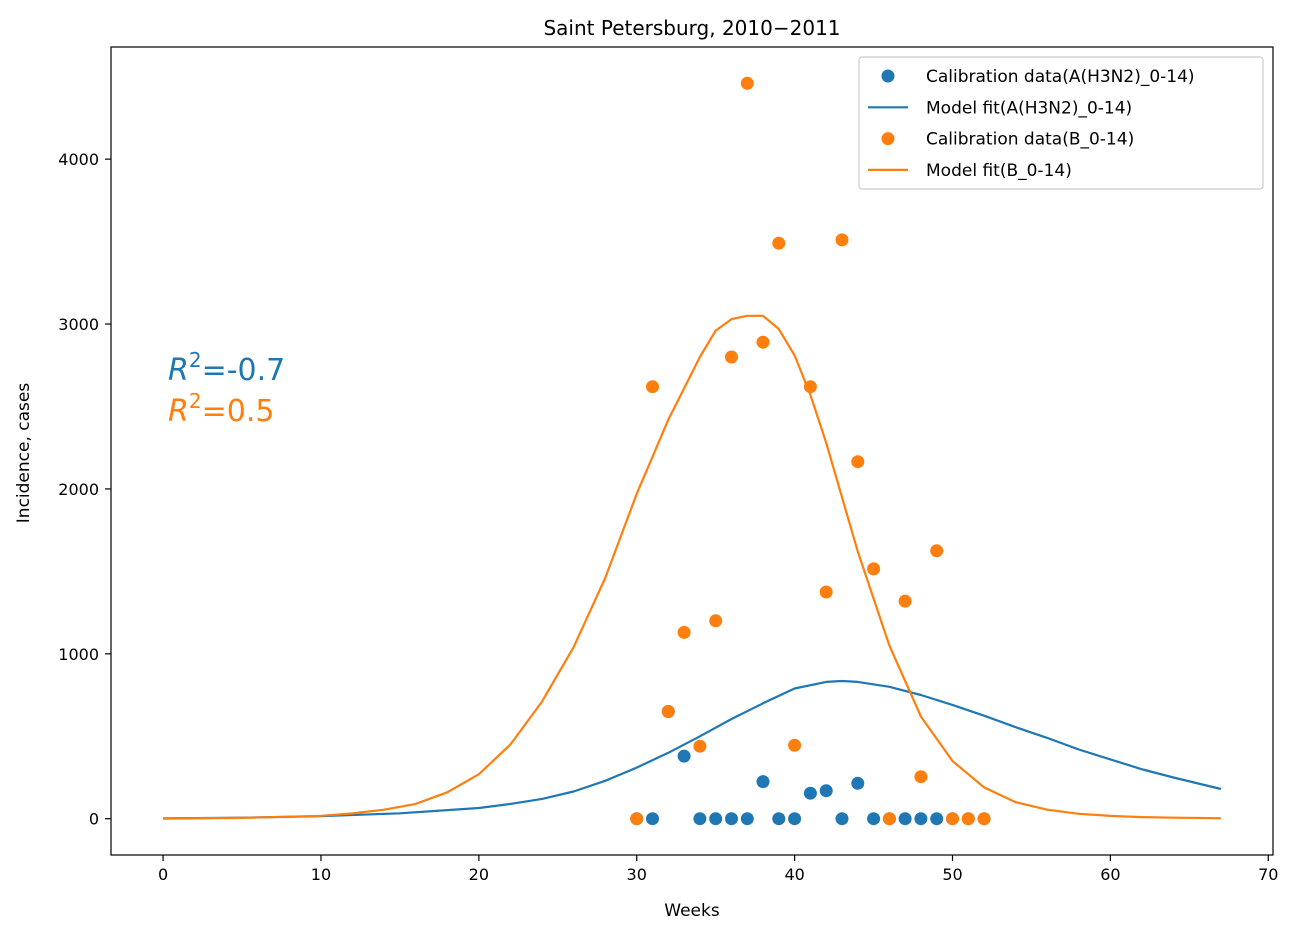  I want to click on x-axis: 0 10 20 30 40 50 60 70, so click(718, 869).